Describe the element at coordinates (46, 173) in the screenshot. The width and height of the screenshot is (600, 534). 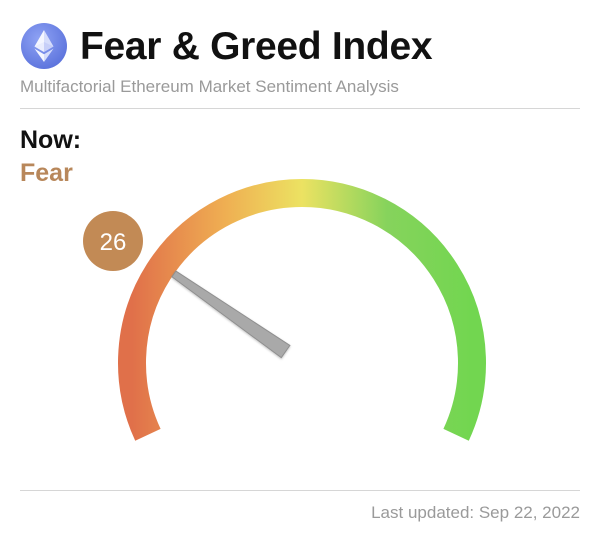
I see `sentiment-state: Fear` at that location.